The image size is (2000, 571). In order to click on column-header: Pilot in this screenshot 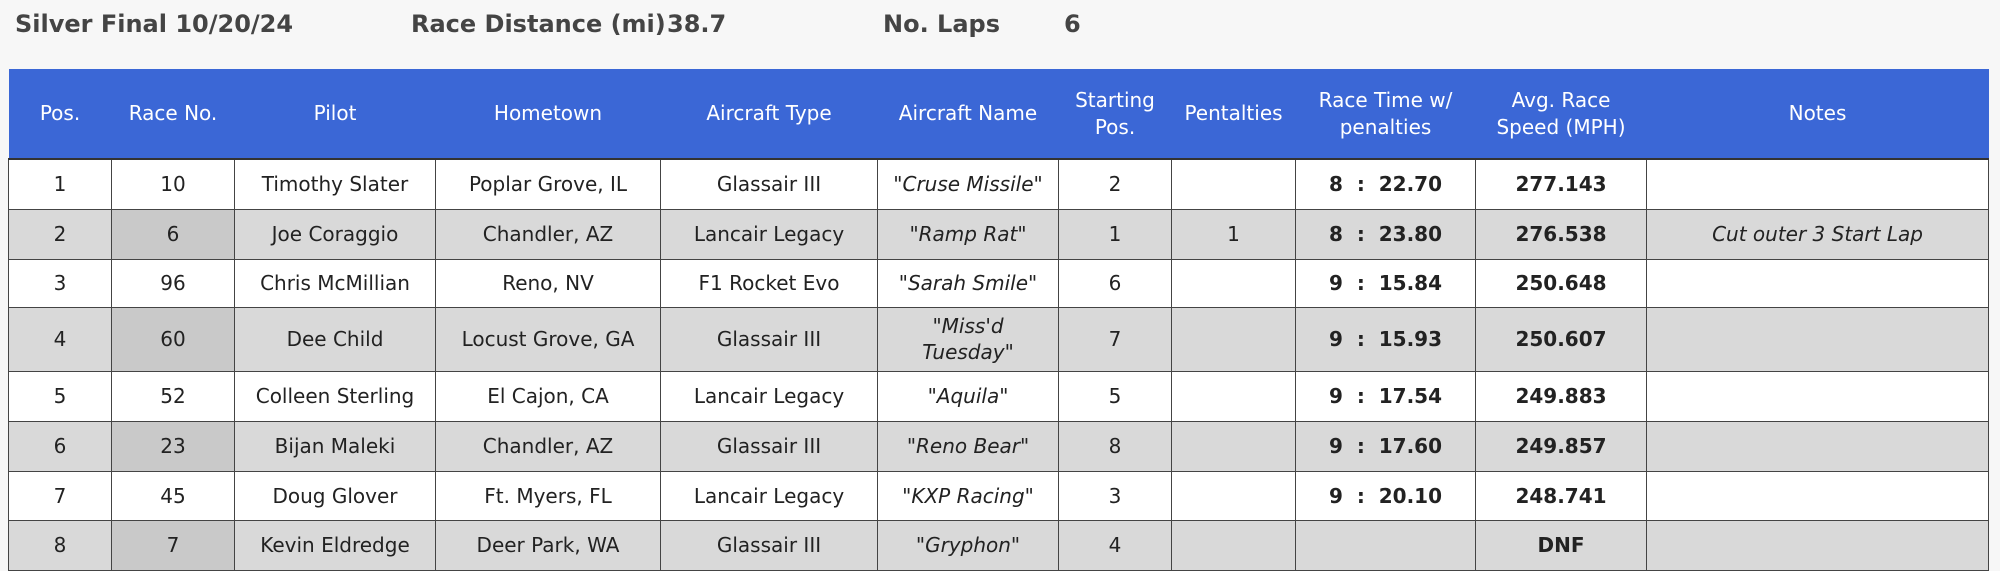, I will do `click(335, 114)`.